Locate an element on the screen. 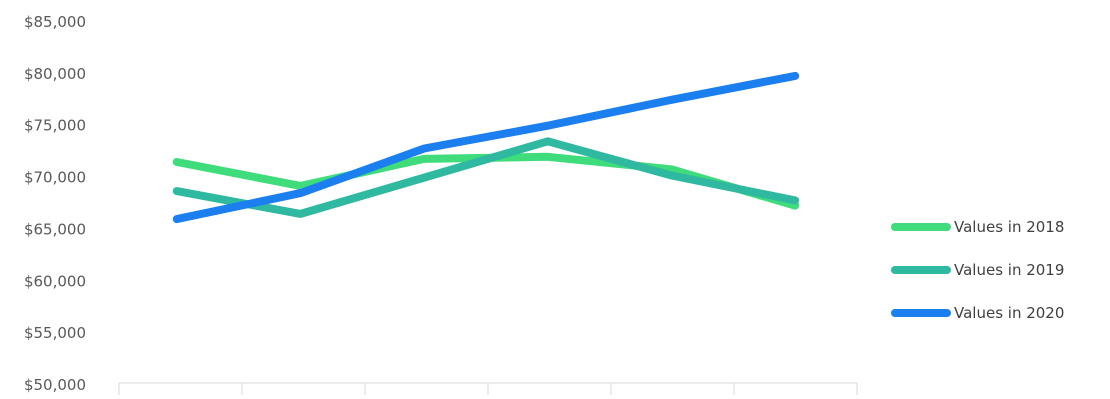 Image resolution: width=1110 pixels, height=399 pixels. y-tick-label: $65,000 is located at coordinates (55, 229).